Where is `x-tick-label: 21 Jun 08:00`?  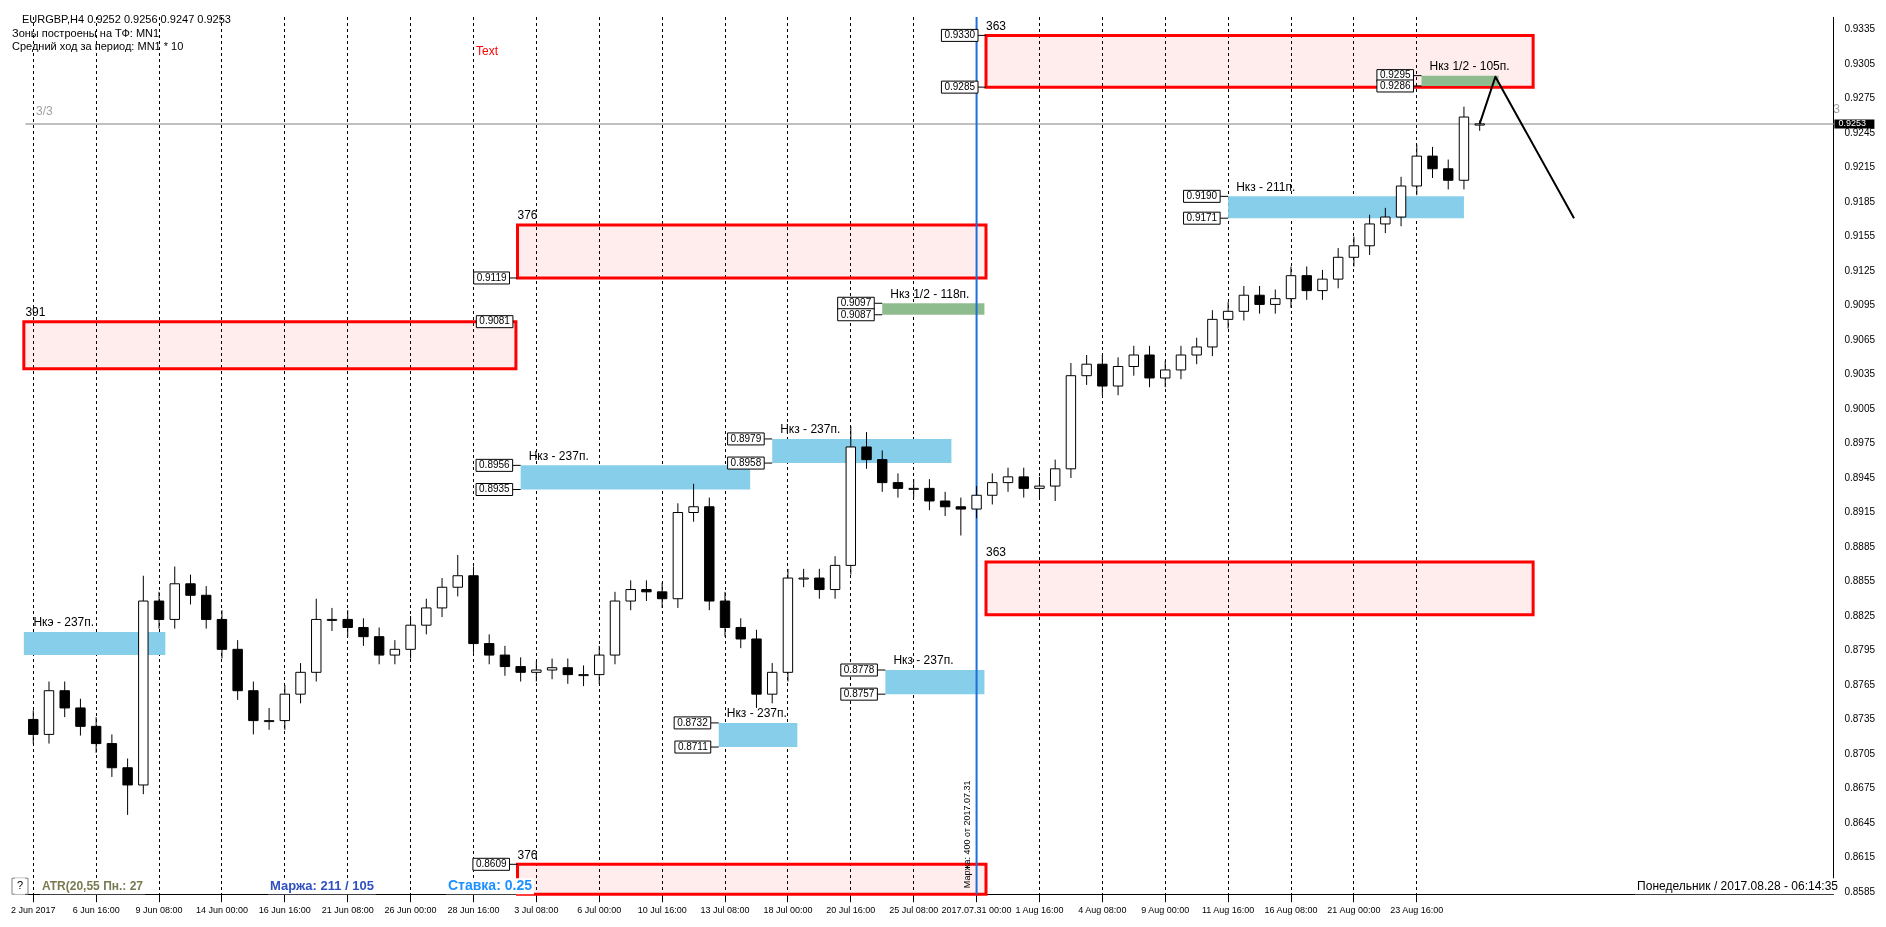 x-tick-label: 21 Jun 08:00 is located at coordinates (347, 910).